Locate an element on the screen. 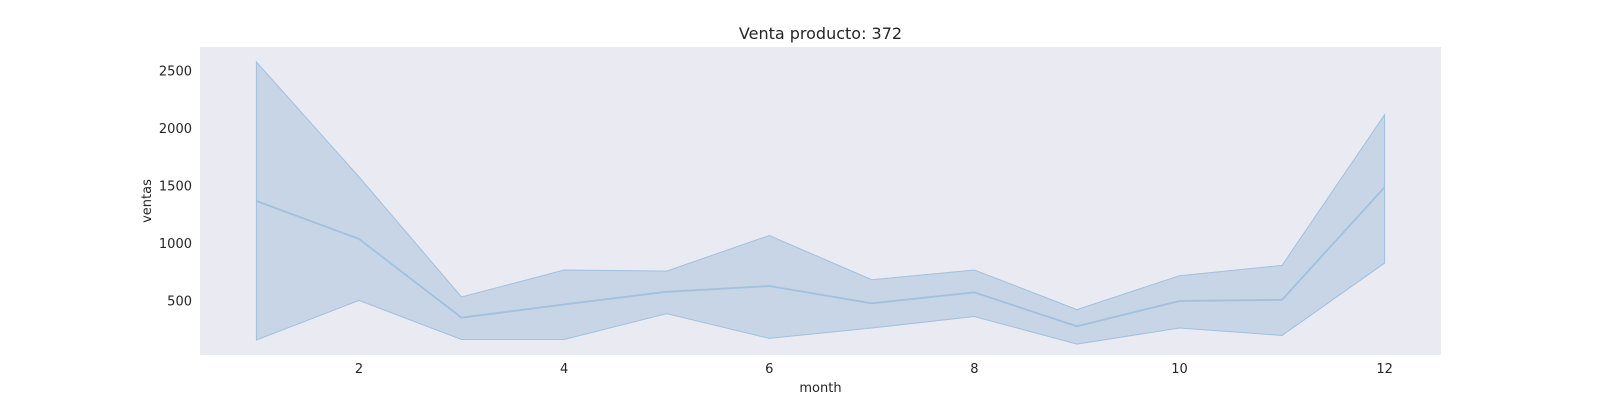 This screenshot has width=1600, height=404. y-tick-label: 1500 is located at coordinates (175, 187).